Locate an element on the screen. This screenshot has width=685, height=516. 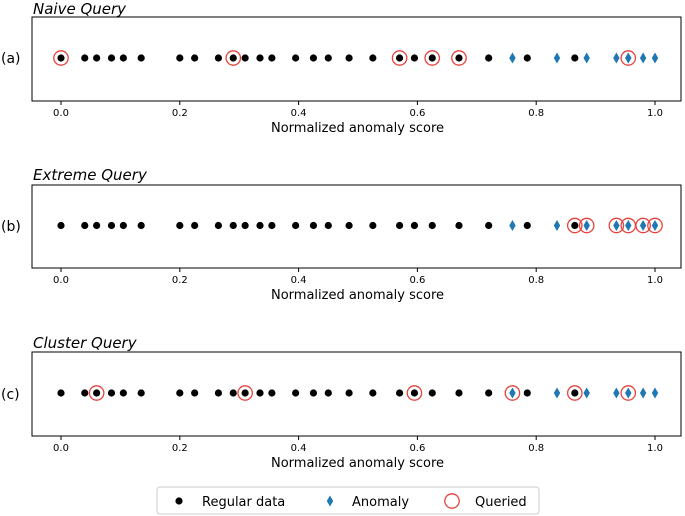
legend-label-queried: Queried is located at coordinates (501, 502).